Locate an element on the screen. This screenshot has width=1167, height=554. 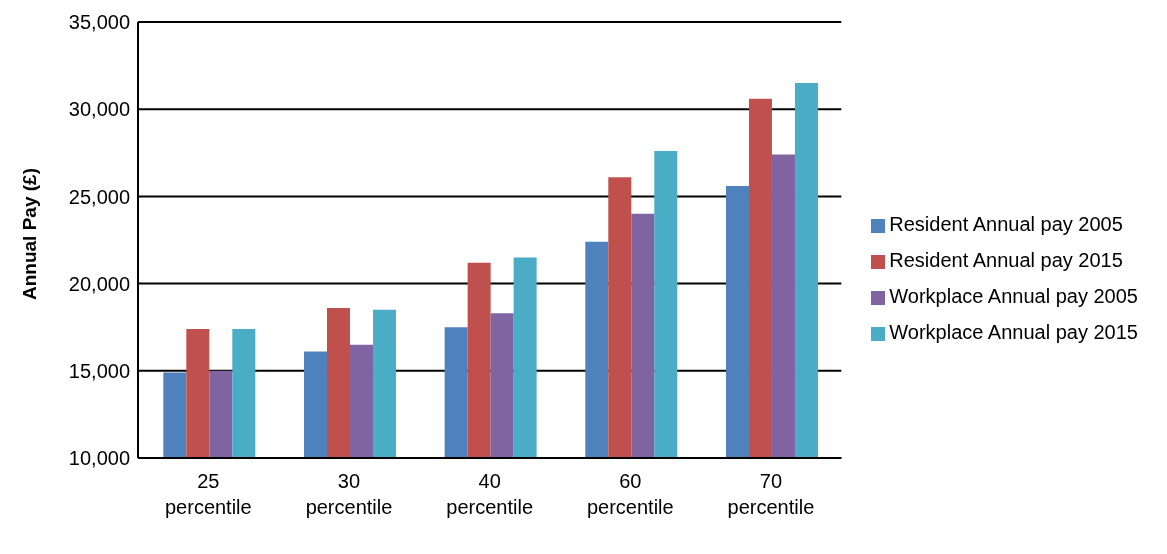
y-tick-label: 30,000 is located at coordinates (99, 109).